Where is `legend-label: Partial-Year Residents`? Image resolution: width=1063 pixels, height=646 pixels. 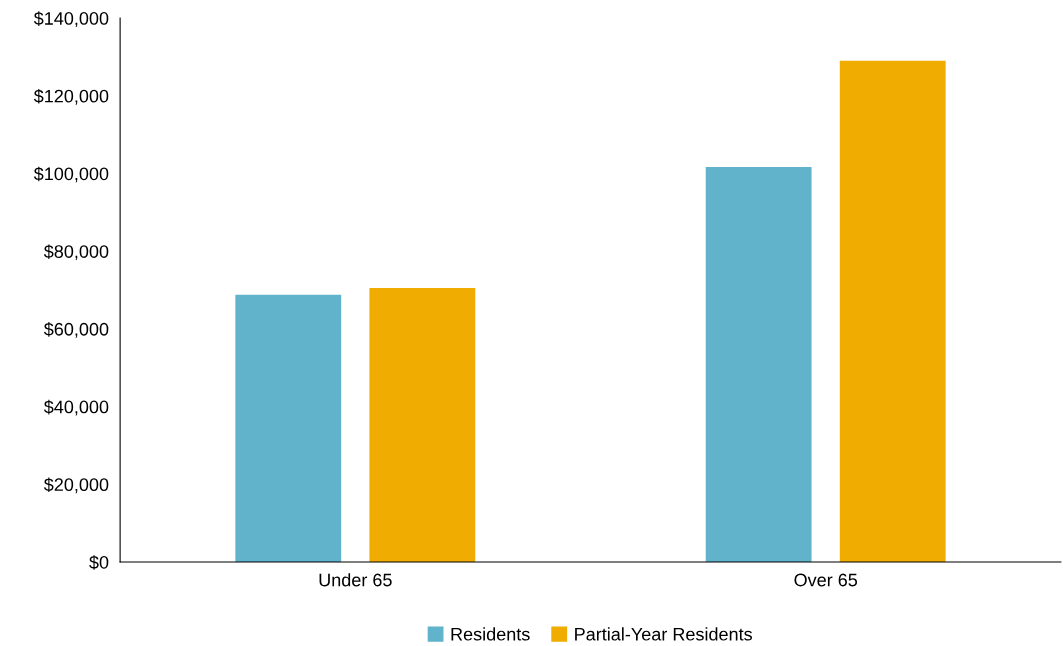
legend-label: Partial-Year Residents is located at coordinates (663, 634).